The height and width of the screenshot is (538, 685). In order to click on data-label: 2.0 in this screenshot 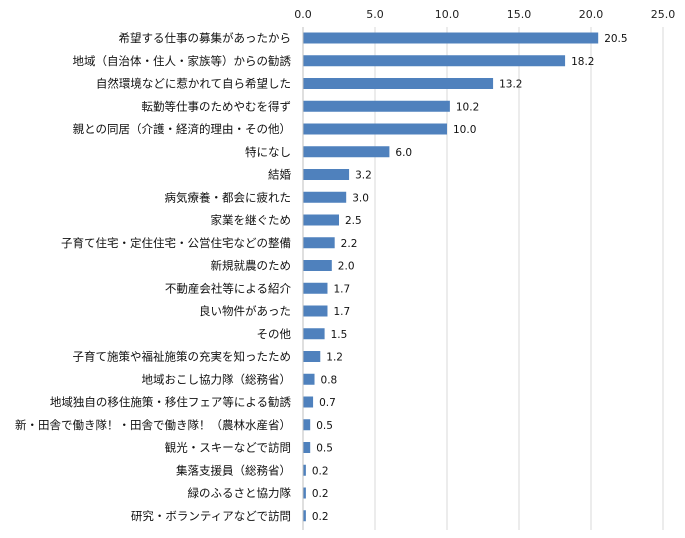, I will do `click(346, 267)`.